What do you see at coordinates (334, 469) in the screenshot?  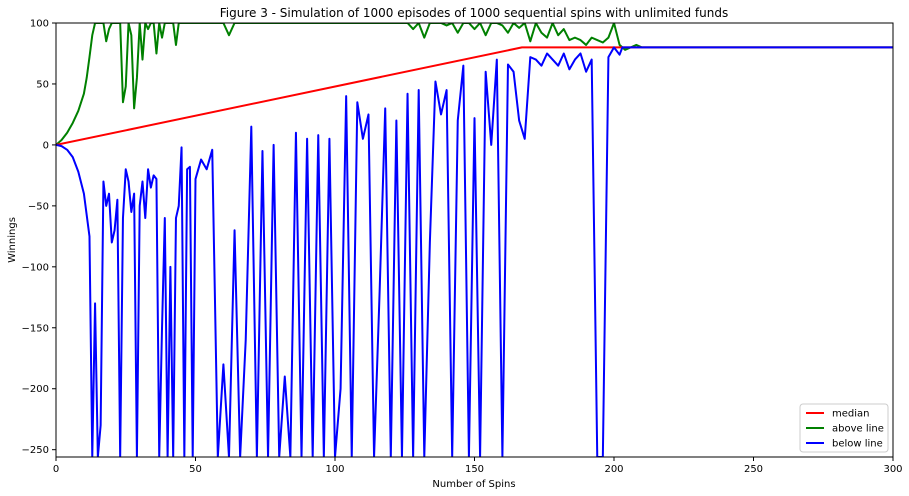 I see `x-tick-label: 100` at bounding box center [334, 469].